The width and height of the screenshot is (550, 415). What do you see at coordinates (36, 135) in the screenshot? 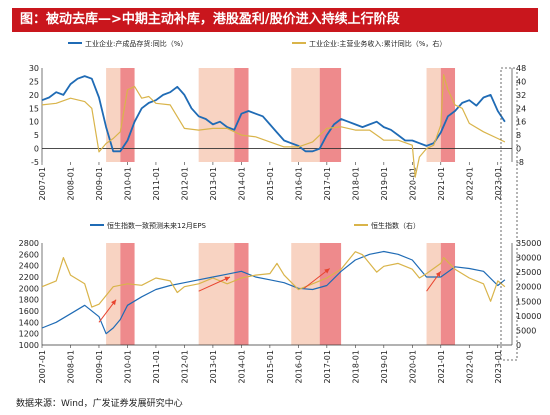
I see `y-left-tick-label: 5` at bounding box center [36, 135].